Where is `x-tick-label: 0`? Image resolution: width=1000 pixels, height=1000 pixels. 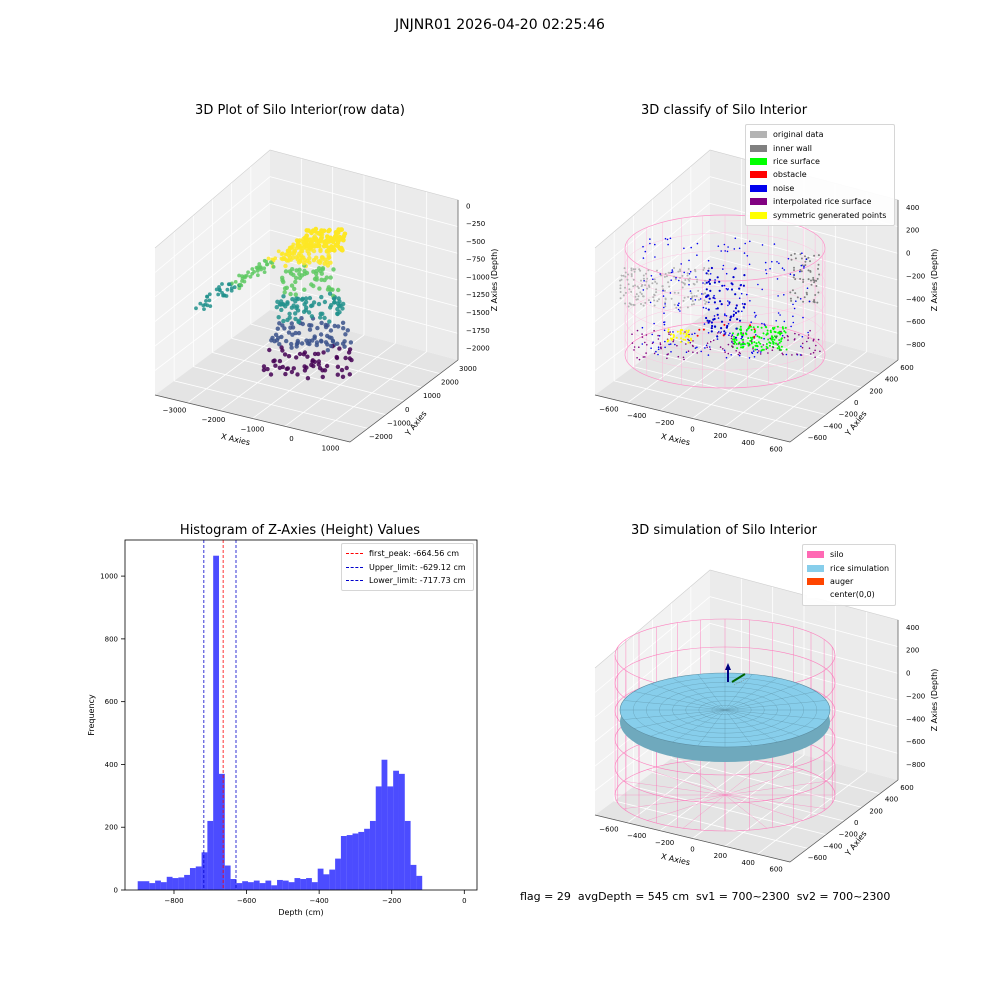
x-tick-label: 0 is located at coordinates (291, 439).